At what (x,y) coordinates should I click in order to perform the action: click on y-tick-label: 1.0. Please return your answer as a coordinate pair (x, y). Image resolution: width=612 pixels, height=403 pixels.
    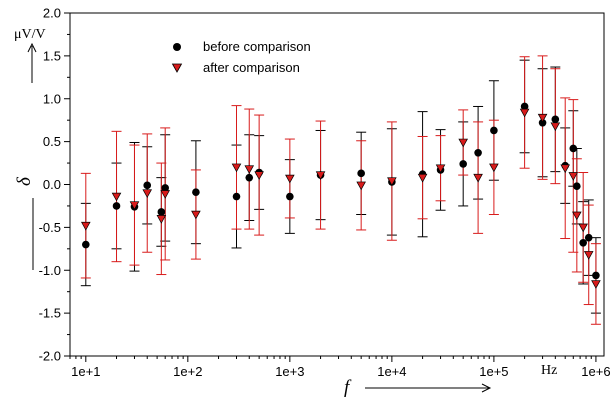
    Looking at the image, I should click on (52, 98).